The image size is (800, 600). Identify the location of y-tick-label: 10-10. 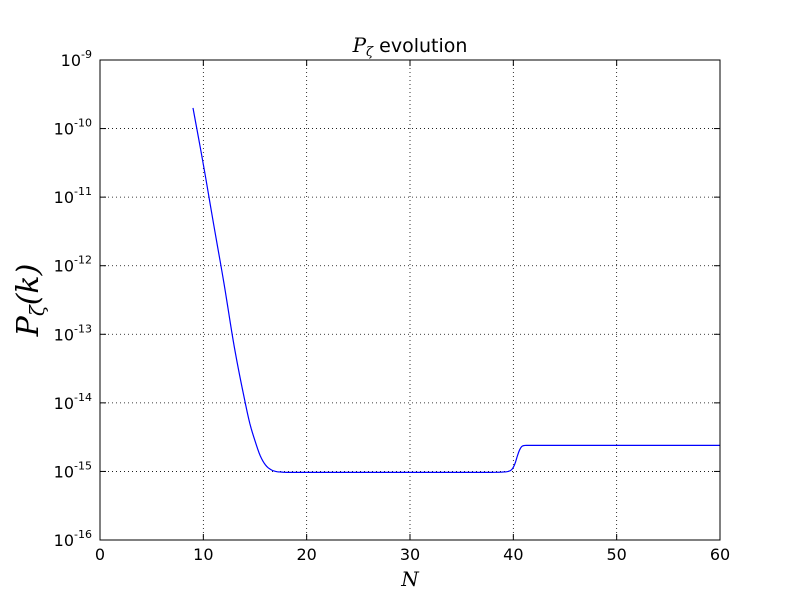
(73, 128).